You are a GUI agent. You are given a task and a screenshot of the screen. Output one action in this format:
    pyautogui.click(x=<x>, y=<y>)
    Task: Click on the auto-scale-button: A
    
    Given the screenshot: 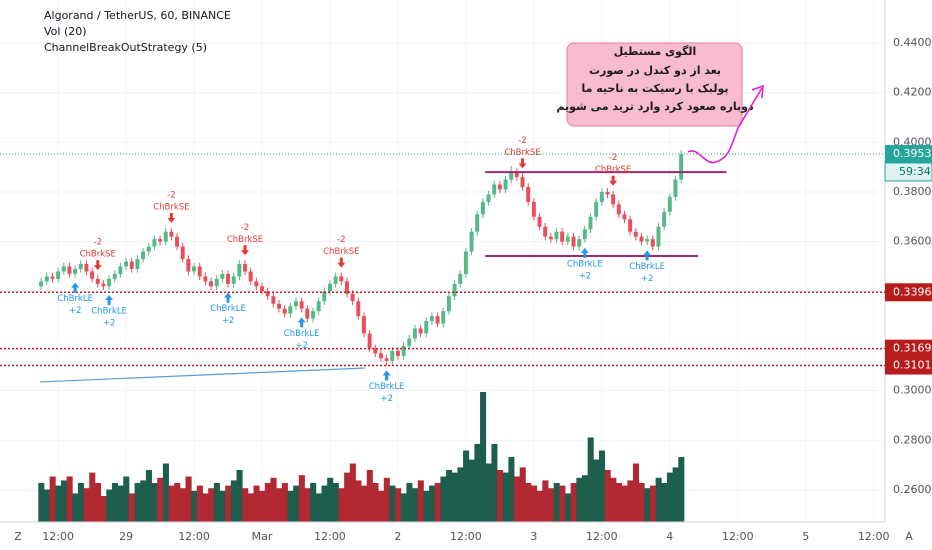 What is the action you would take?
    pyautogui.click(x=909, y=536)
    